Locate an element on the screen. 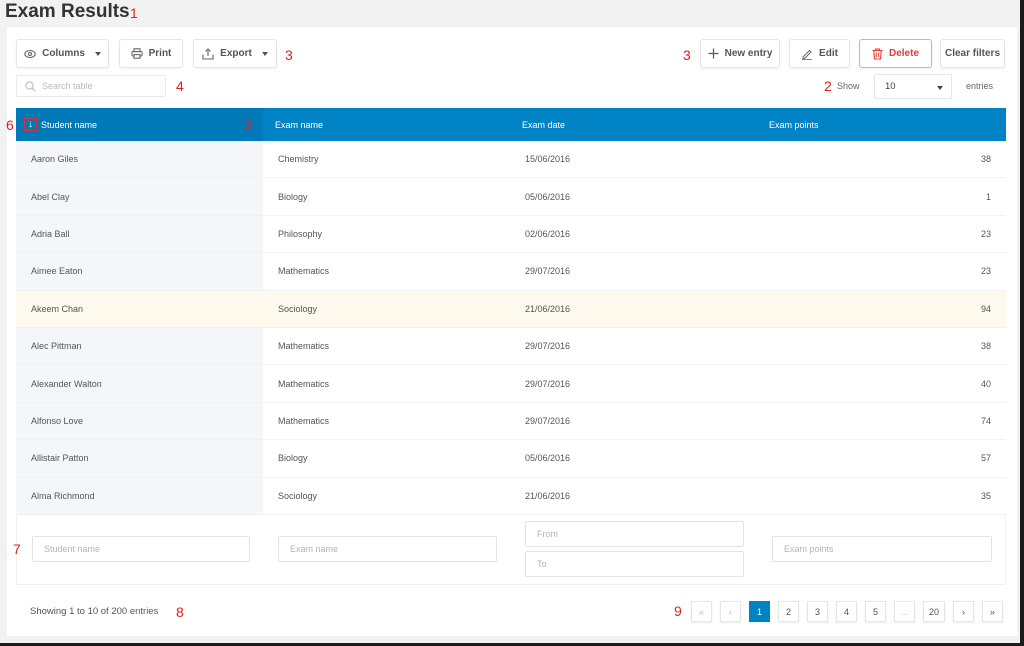 Image resolution: width=1024 pixels, height=646 pixels. cell-exam-points: 94 is located at coordinates (881, 308).